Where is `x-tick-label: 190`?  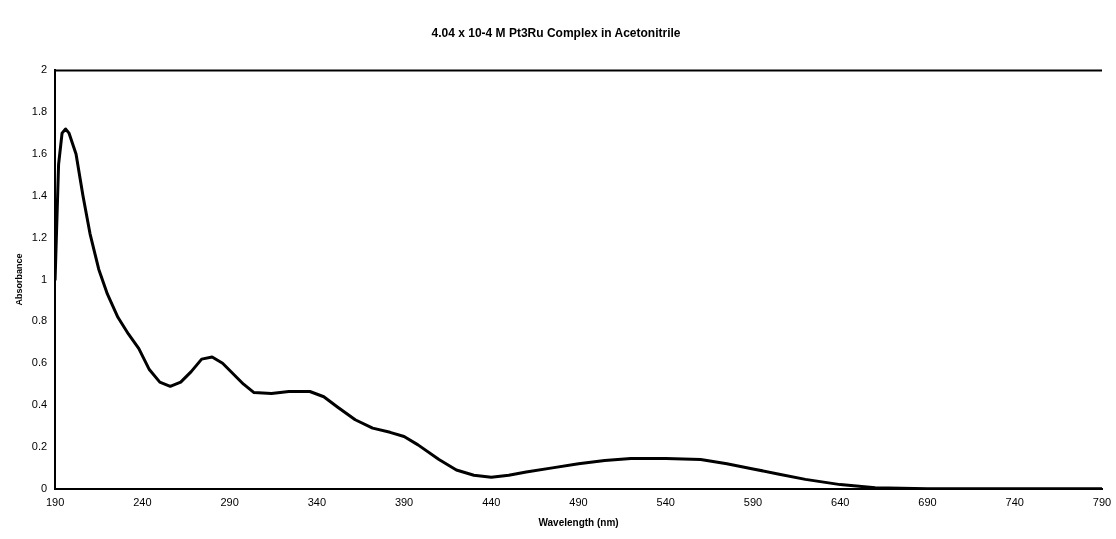 x-tick-label: 190 is located at coordinates (55, 502).